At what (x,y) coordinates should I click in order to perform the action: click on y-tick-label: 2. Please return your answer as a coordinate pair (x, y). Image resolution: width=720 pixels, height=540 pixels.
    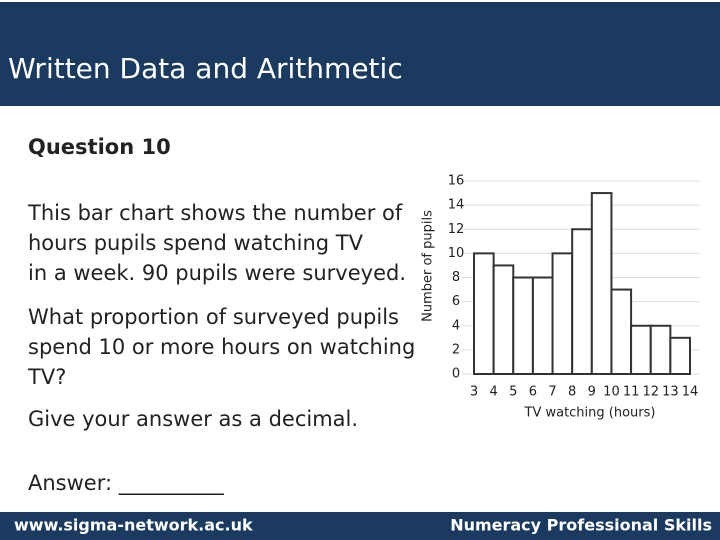
    Looking at the image, I should click on (456, 349).